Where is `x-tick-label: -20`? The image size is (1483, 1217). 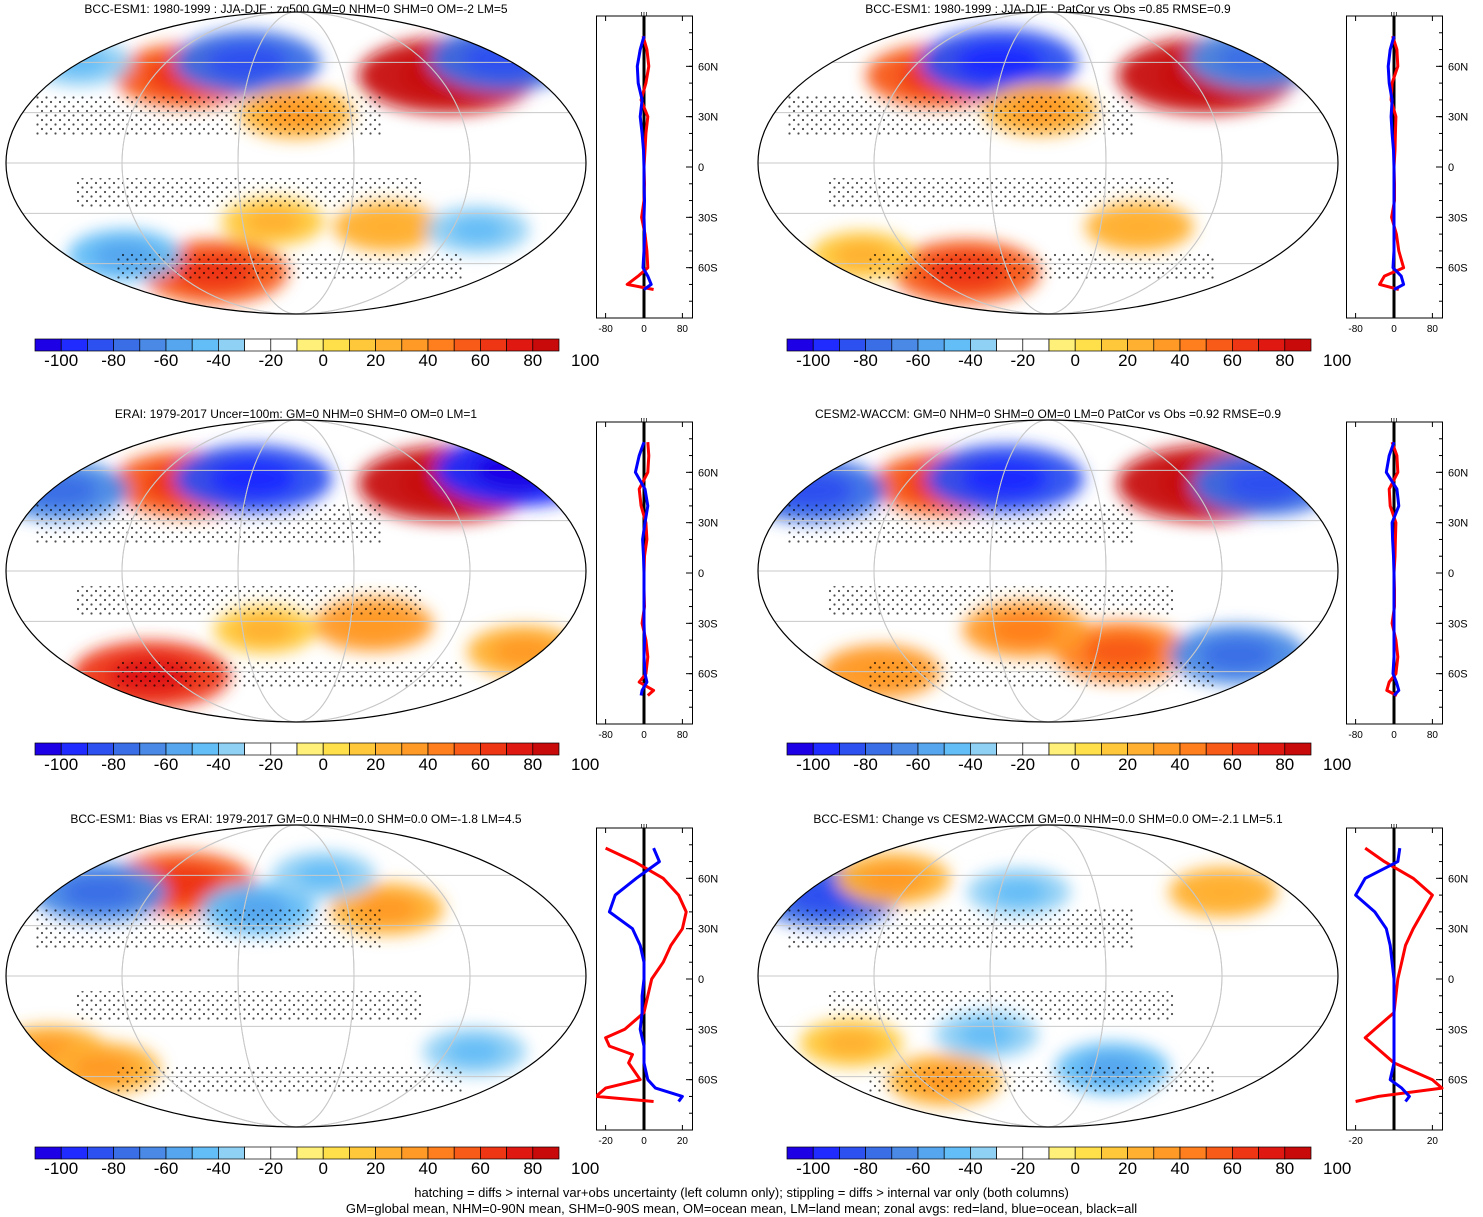
x-tick-label: -20 is located at coordinates (605, 1141).